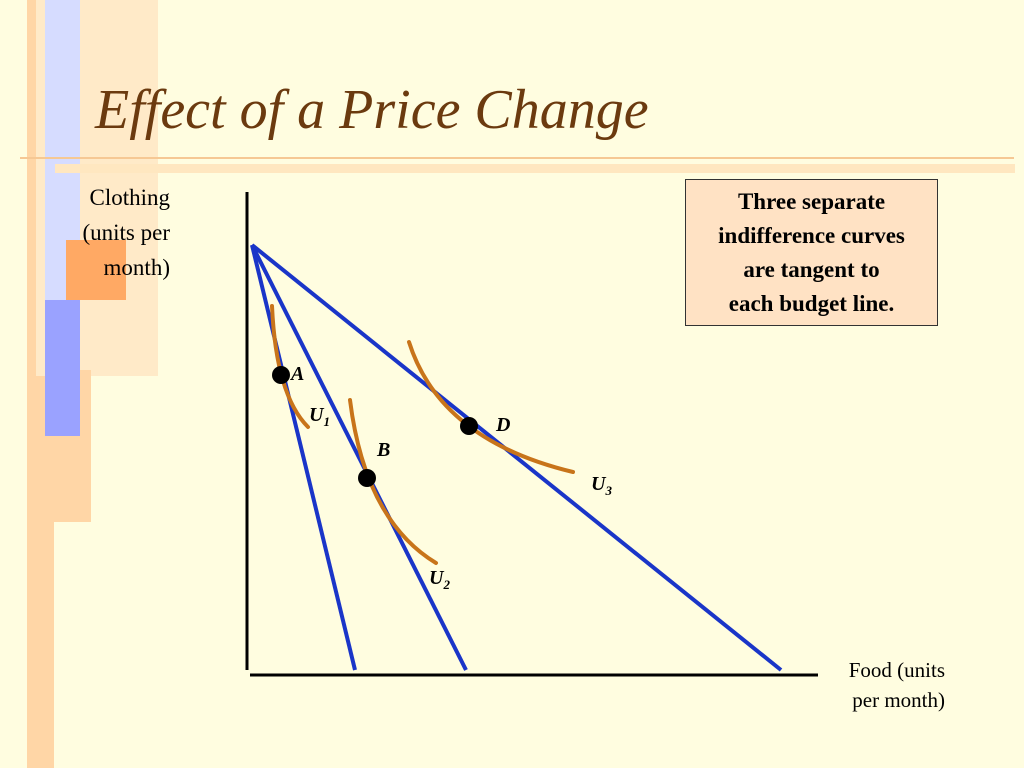 The image size is (1024, 768). I want to click on deco-square-orange, so click(96, 270).